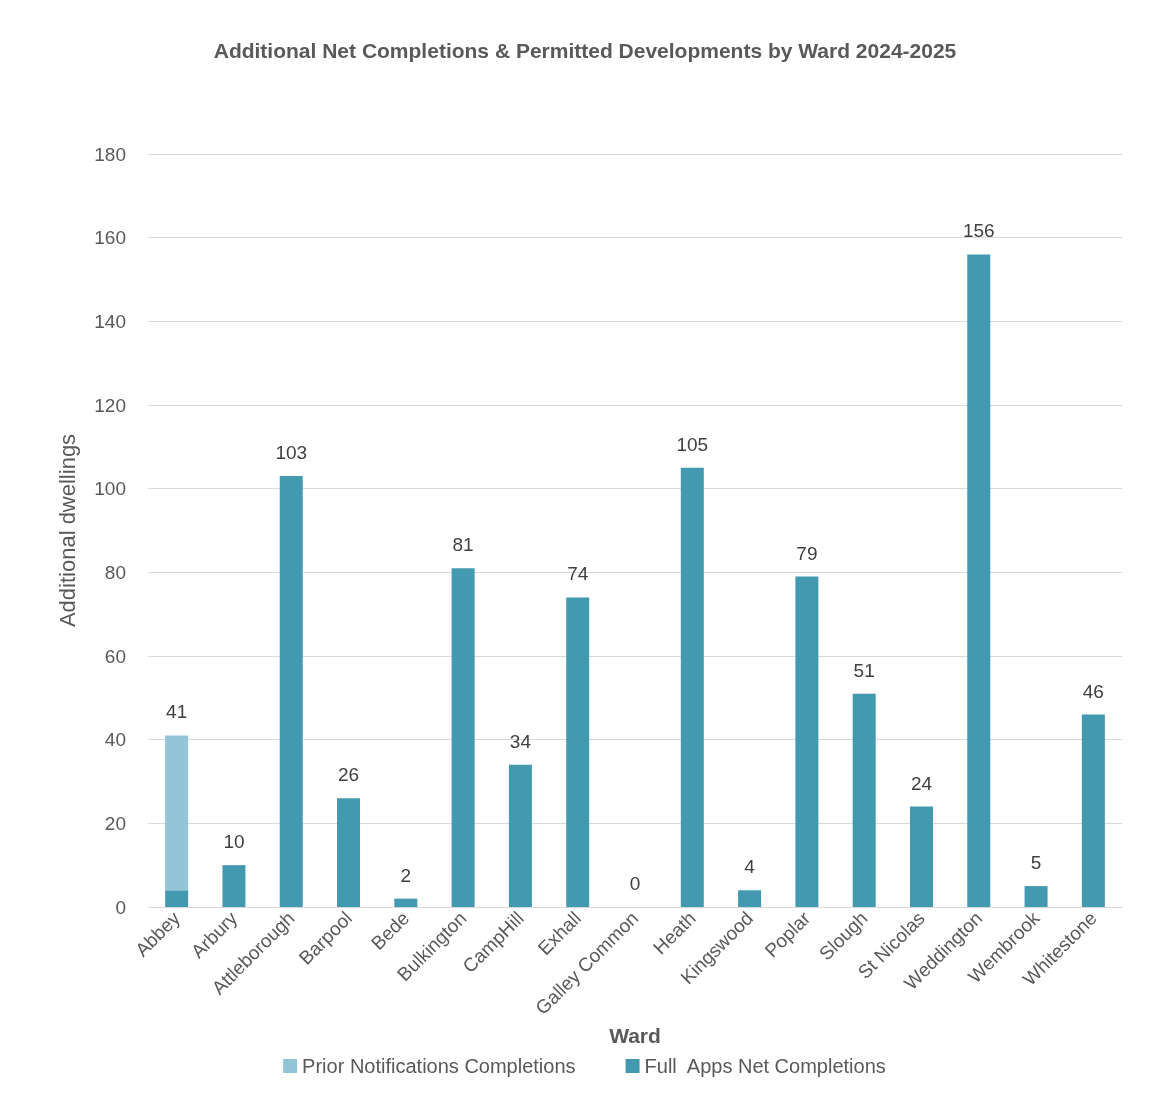  I want to click on y-tick-label: 20, so click(115, 823).